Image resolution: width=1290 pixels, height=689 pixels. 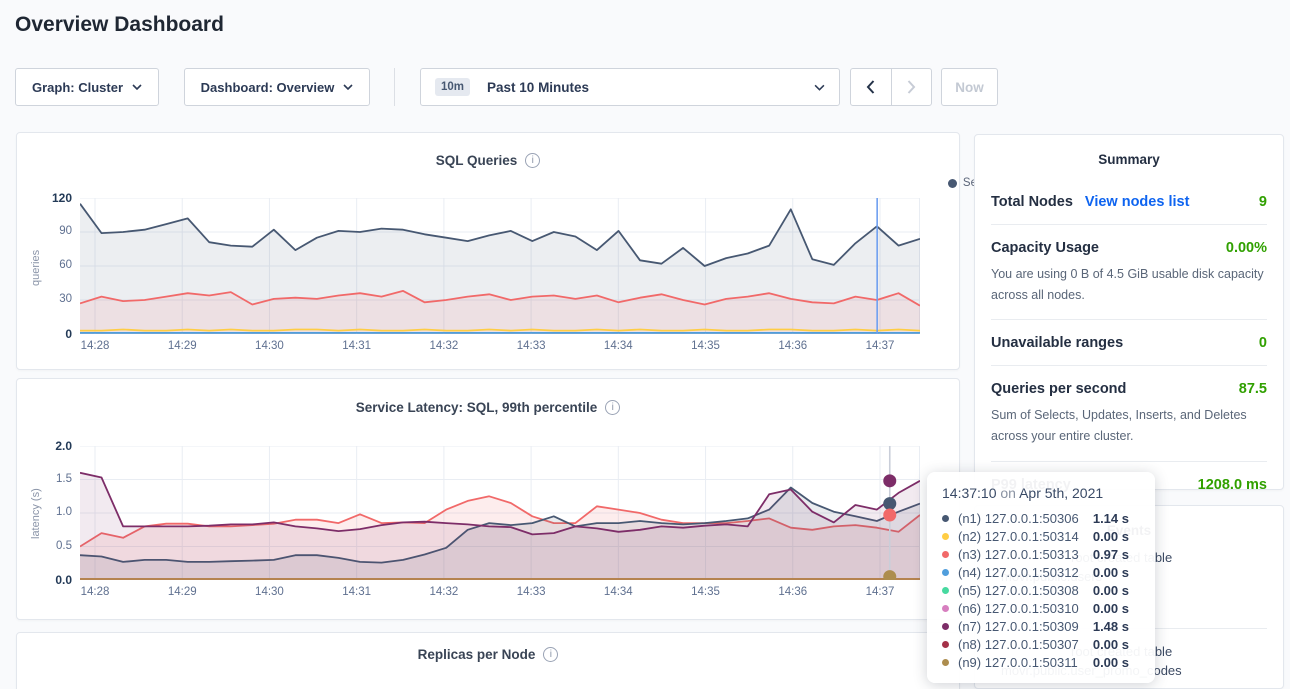 What do you see at coordinates (1059, 389) in the screenshot?
I see `summary-row-label: Queries per second` at bounding box center [1059, 389].